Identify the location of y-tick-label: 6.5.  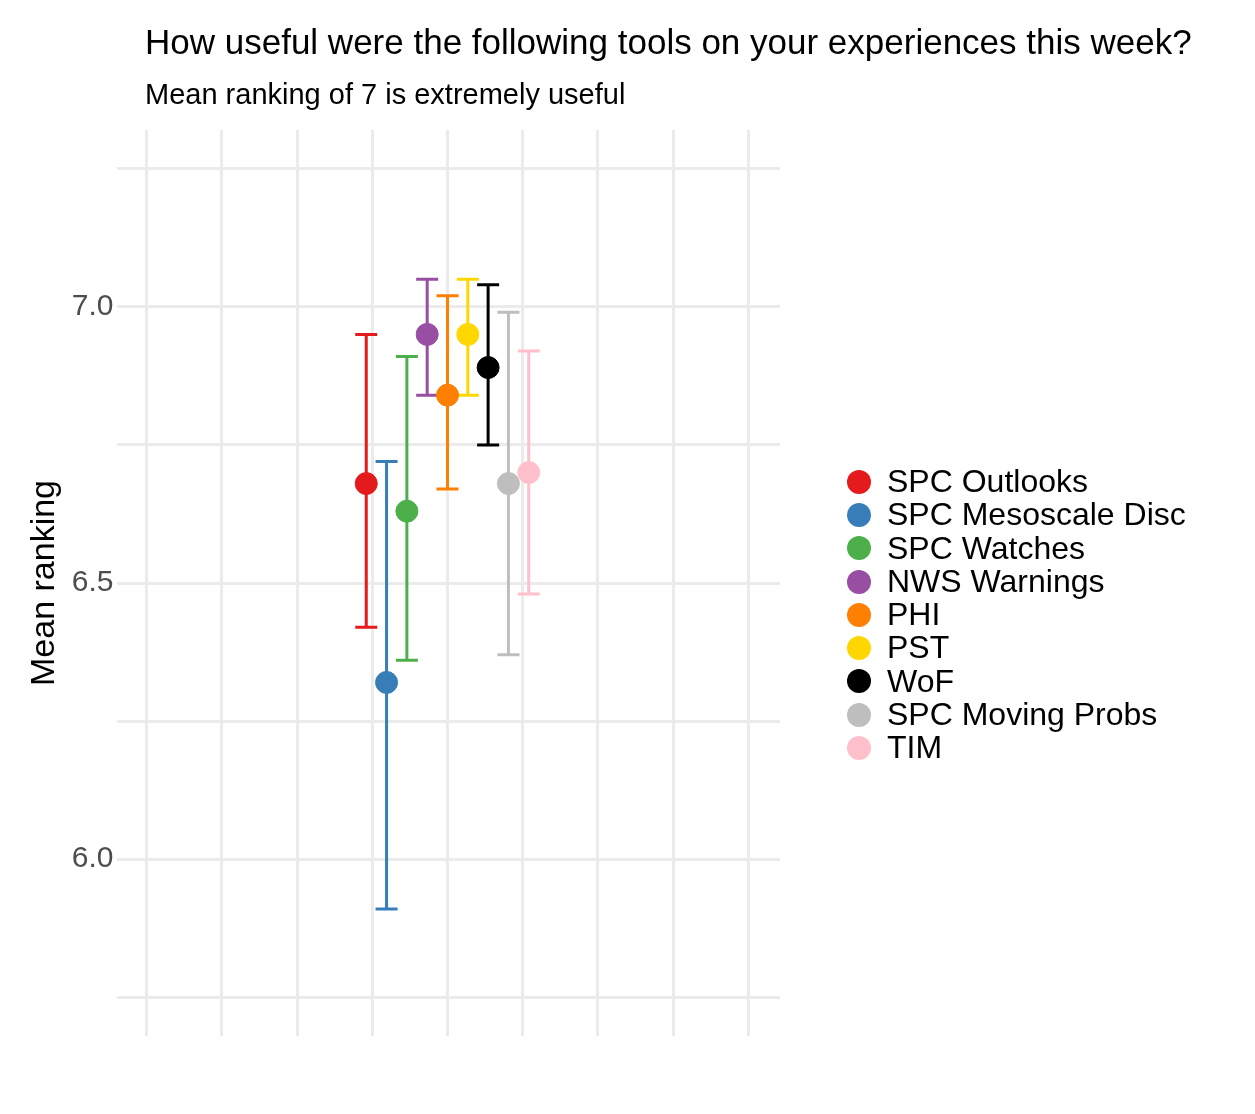
(92, 581).